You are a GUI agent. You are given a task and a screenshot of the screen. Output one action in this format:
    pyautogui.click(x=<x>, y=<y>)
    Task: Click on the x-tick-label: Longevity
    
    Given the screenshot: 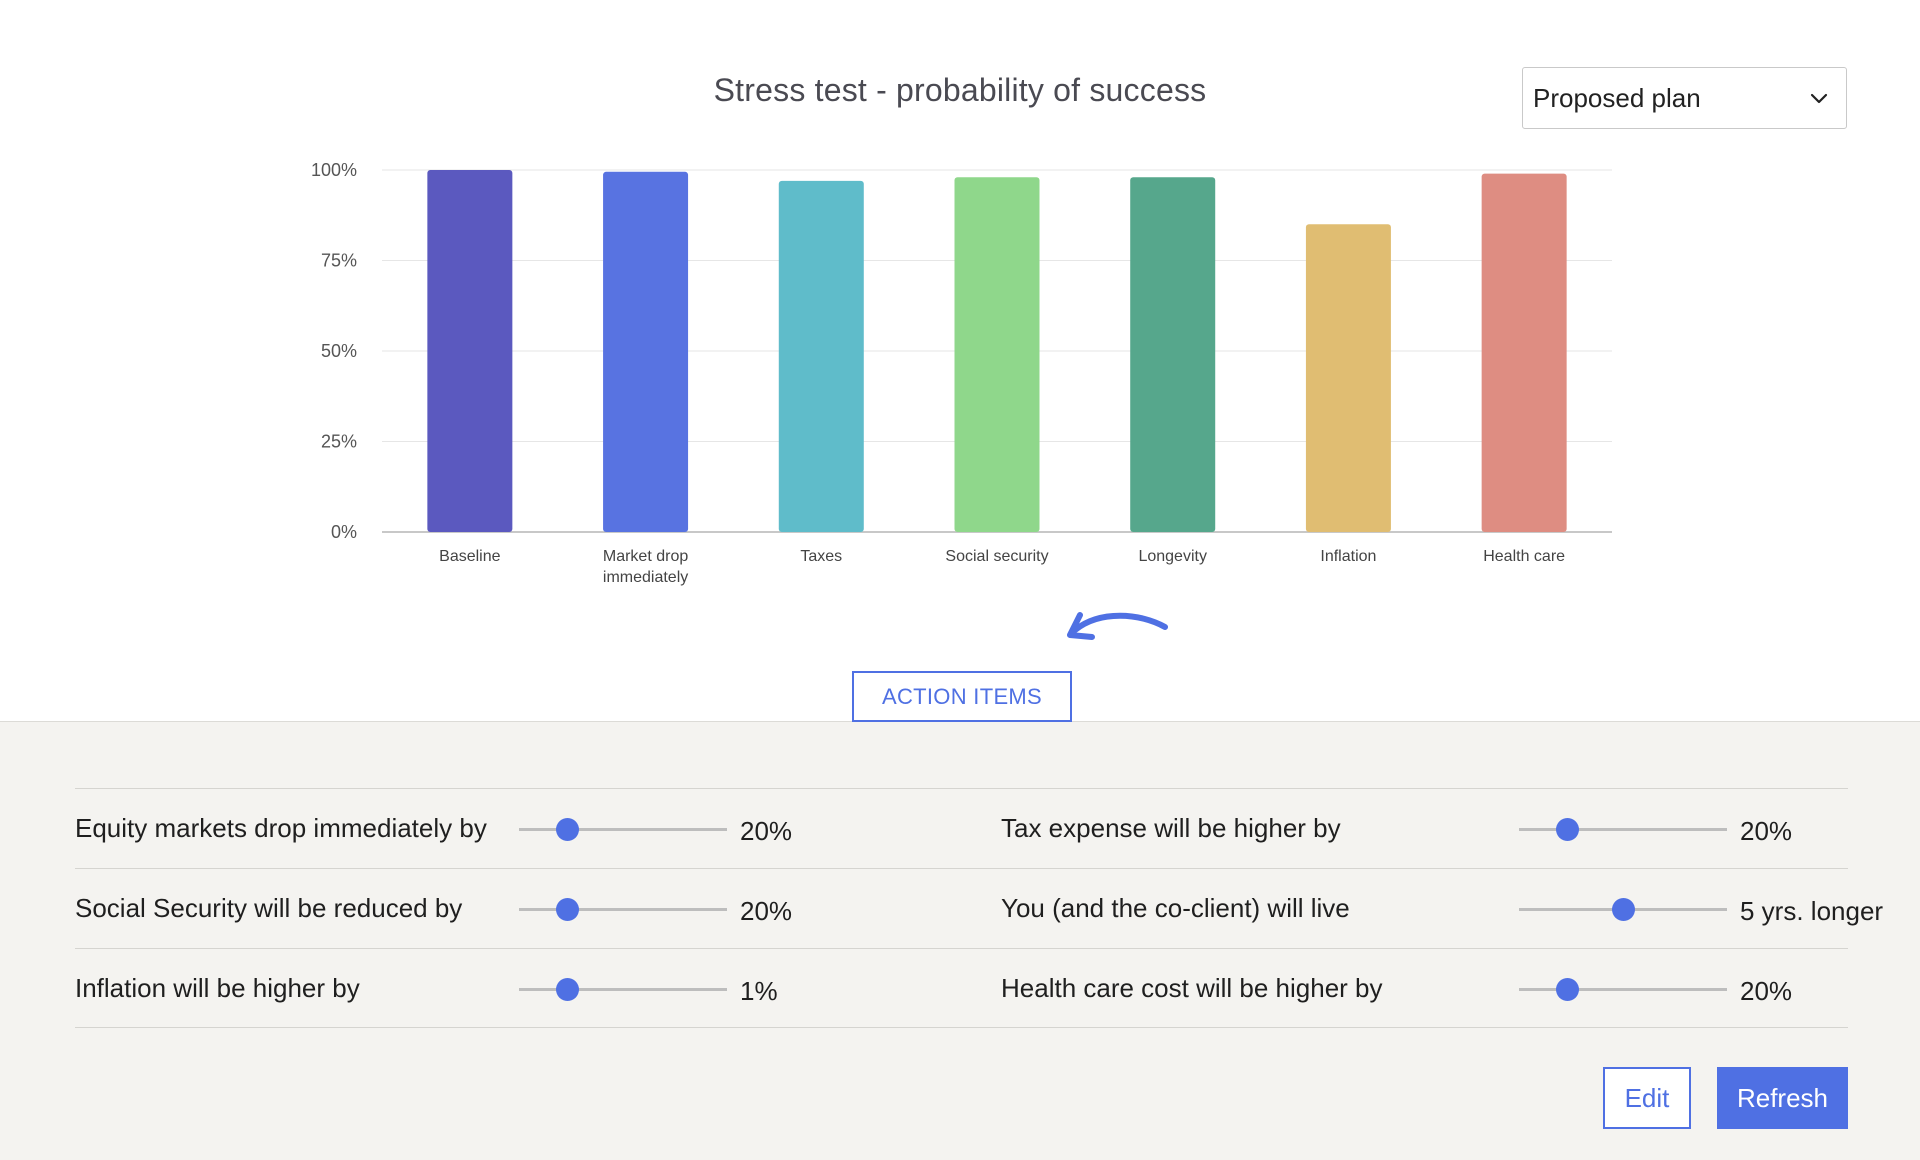 What is the action you would take?
    pyautogui.click(x=1172, y=556)
    